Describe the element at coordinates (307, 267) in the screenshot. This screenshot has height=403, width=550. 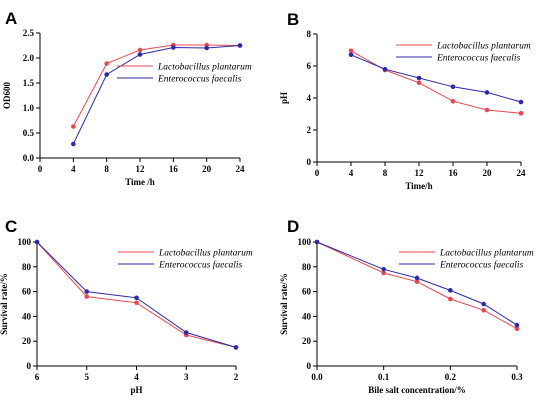
I see `y-tick-label: 80` at that location.